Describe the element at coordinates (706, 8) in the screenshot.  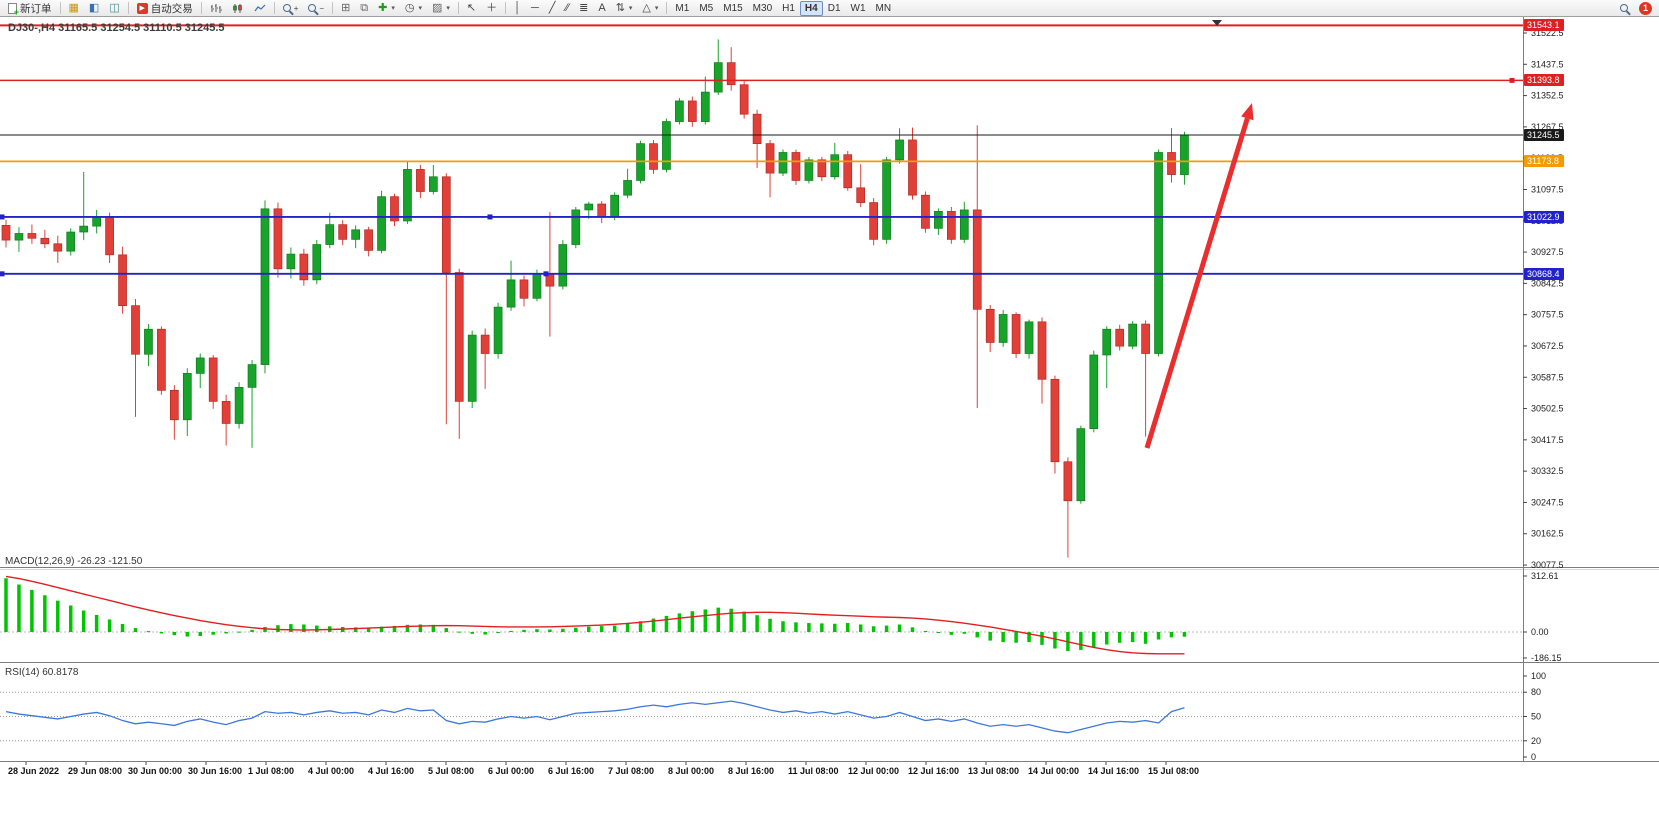
I see `timeframe-m5-button: M5` at that location.